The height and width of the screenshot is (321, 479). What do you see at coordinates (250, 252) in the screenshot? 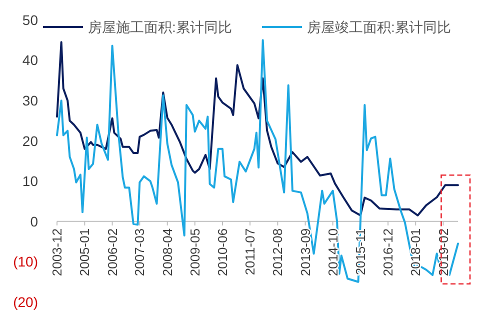
I see `x-tick-label: 2011-07` at bounding box center [250, 252].